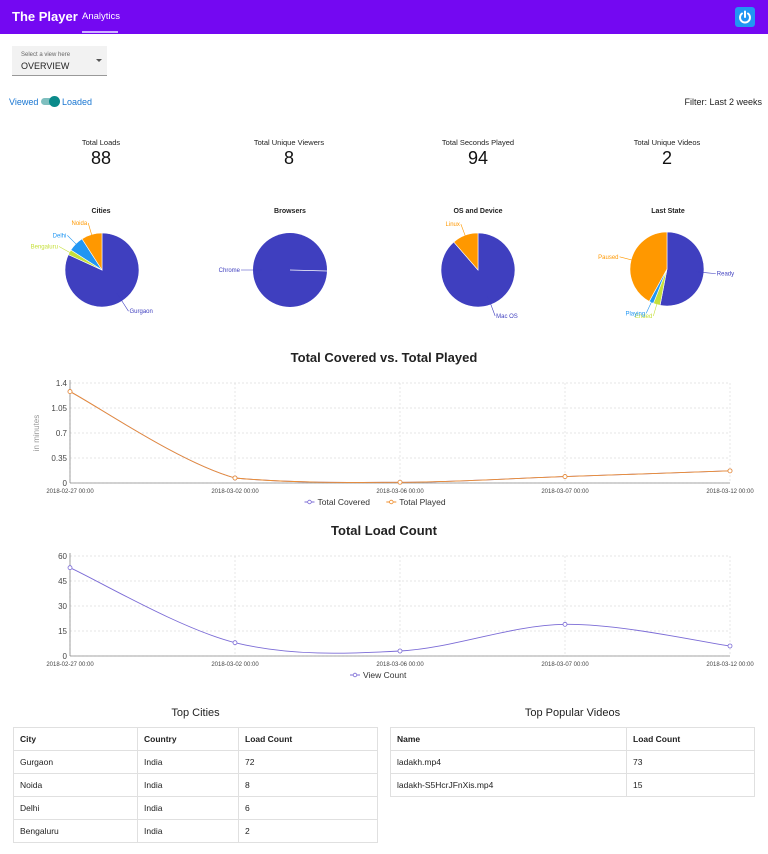  What do you see at coordinates (100, 32) in the screenshot?
I see `tab-active-indicator` at bounding box center [100, 32].